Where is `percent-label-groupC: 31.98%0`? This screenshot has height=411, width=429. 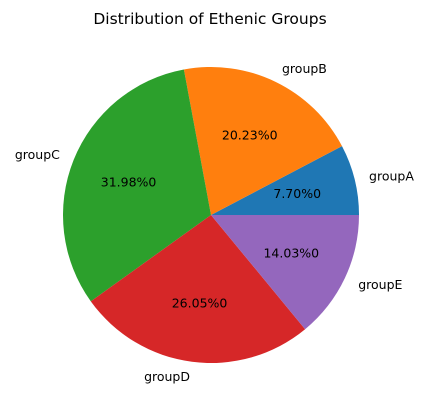
percent-label-groupC: 31.98%0 is located at coordinates (129, 181).